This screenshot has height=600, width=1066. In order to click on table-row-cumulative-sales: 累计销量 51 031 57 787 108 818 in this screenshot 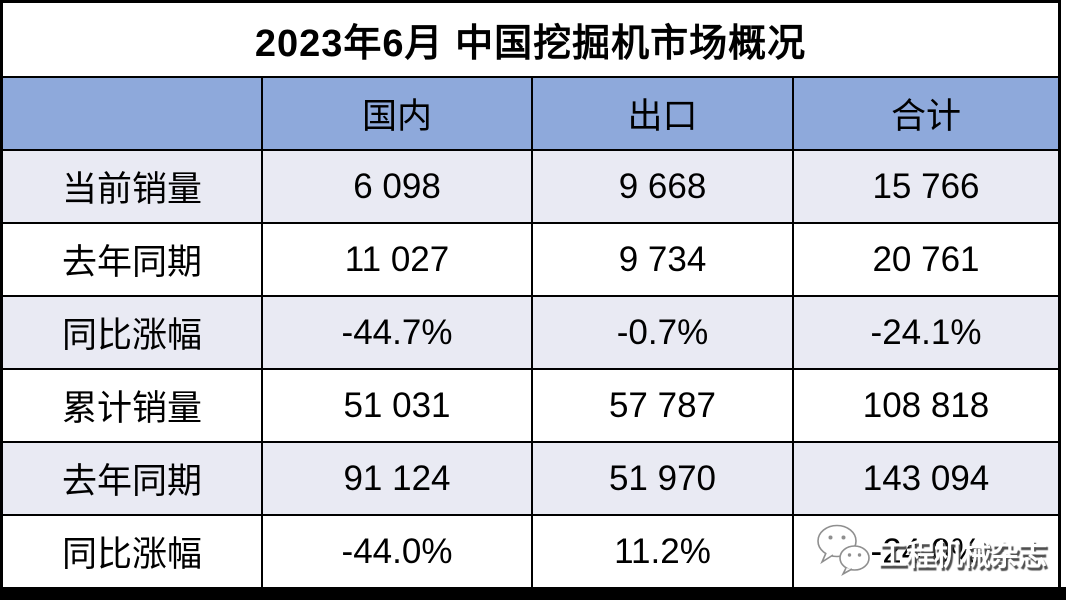, I will do `click(530, 404)`.